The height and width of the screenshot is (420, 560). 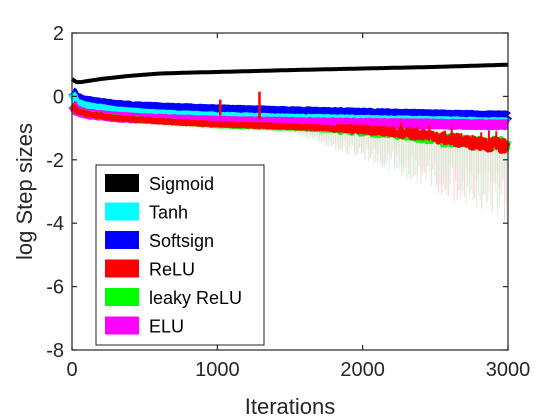 I want to click on y-tick-label: -4, so click(x=55, y=224).